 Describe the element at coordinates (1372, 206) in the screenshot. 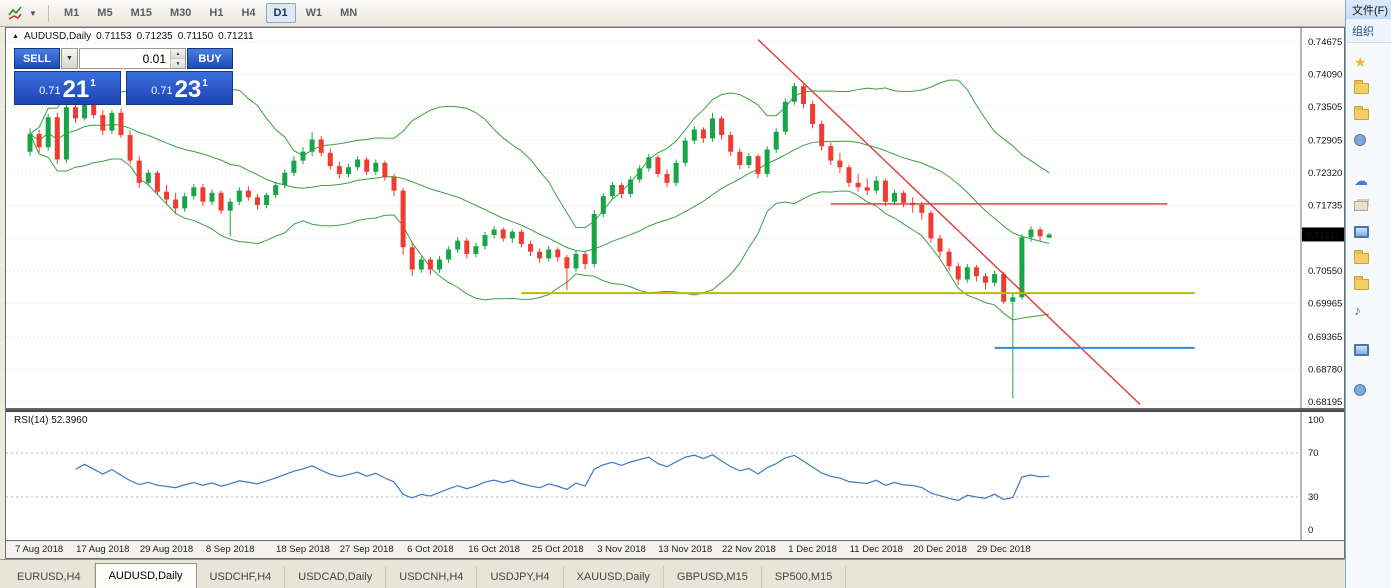

I see `explorer-item-libraries` at that location.